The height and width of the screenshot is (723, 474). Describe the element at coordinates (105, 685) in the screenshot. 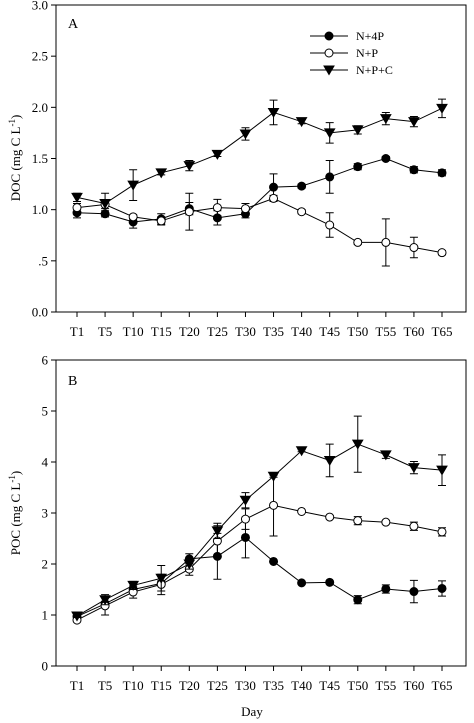

I see `x-tick-label: T5` at that location.